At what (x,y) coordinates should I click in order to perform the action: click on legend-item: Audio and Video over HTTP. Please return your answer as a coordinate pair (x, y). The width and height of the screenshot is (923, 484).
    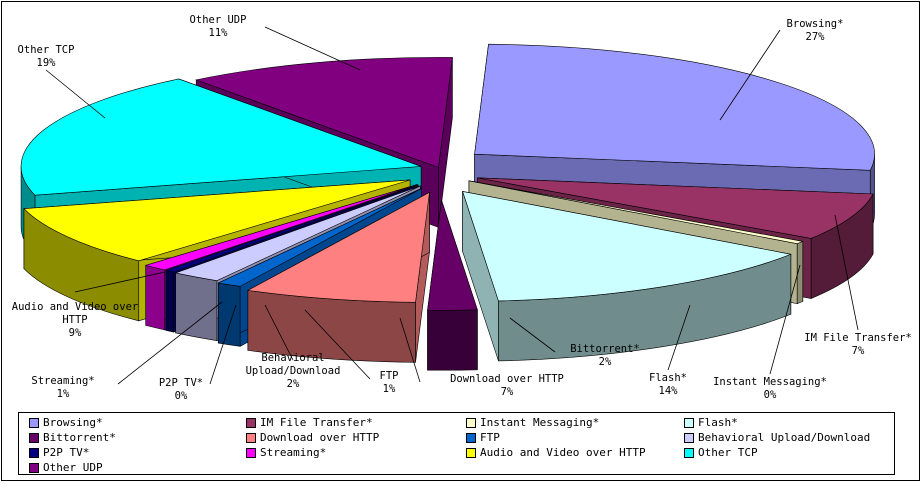
    Looking at the image, I should click on (556, 452).